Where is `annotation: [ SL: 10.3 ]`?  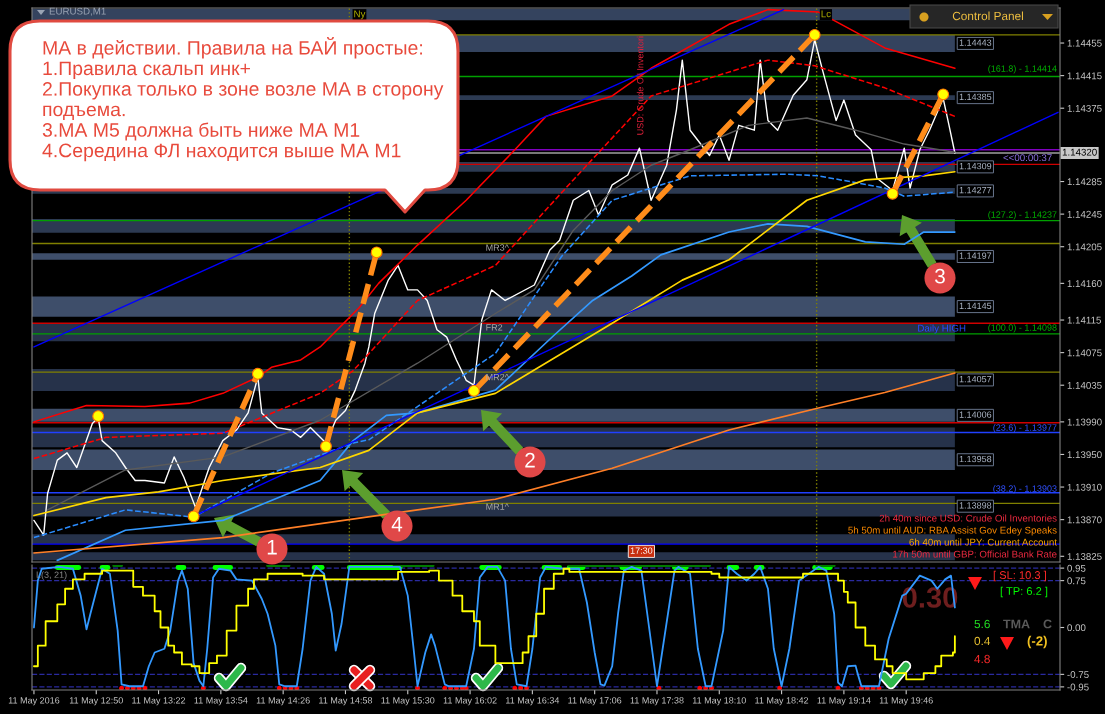 annotation: [ SL: 10.3 ] is located at coordinates (1019, 576).